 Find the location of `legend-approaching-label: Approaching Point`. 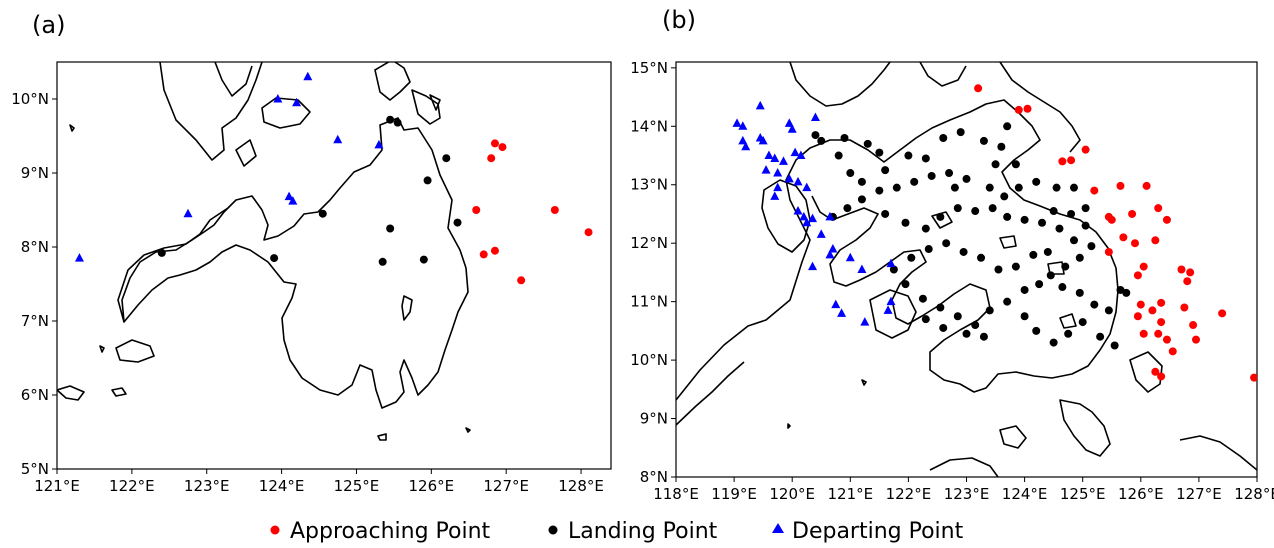

legend-approaching-label: Approaching Point is located at coordinates (390, 531).